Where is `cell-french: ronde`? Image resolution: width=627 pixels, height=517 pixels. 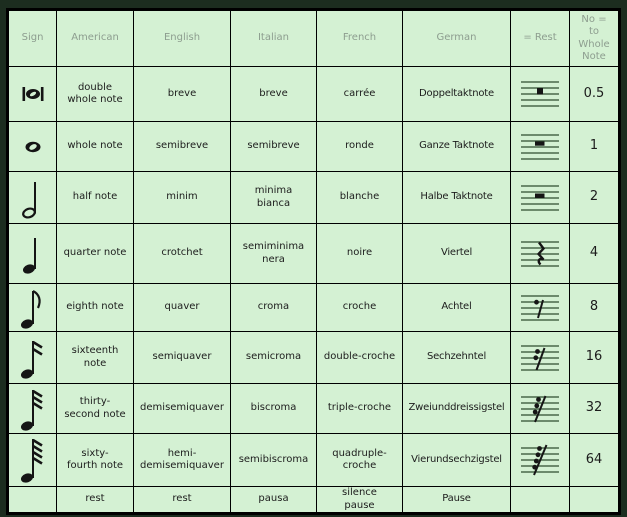 cell-french: ronde is located at coordinates (359, 146).